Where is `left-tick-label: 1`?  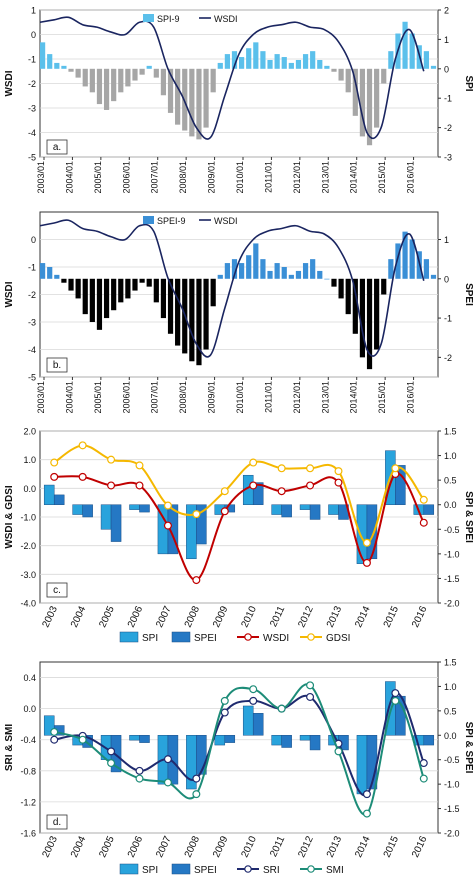
left-tick-label: 1 is located at coordinates (33, 11).